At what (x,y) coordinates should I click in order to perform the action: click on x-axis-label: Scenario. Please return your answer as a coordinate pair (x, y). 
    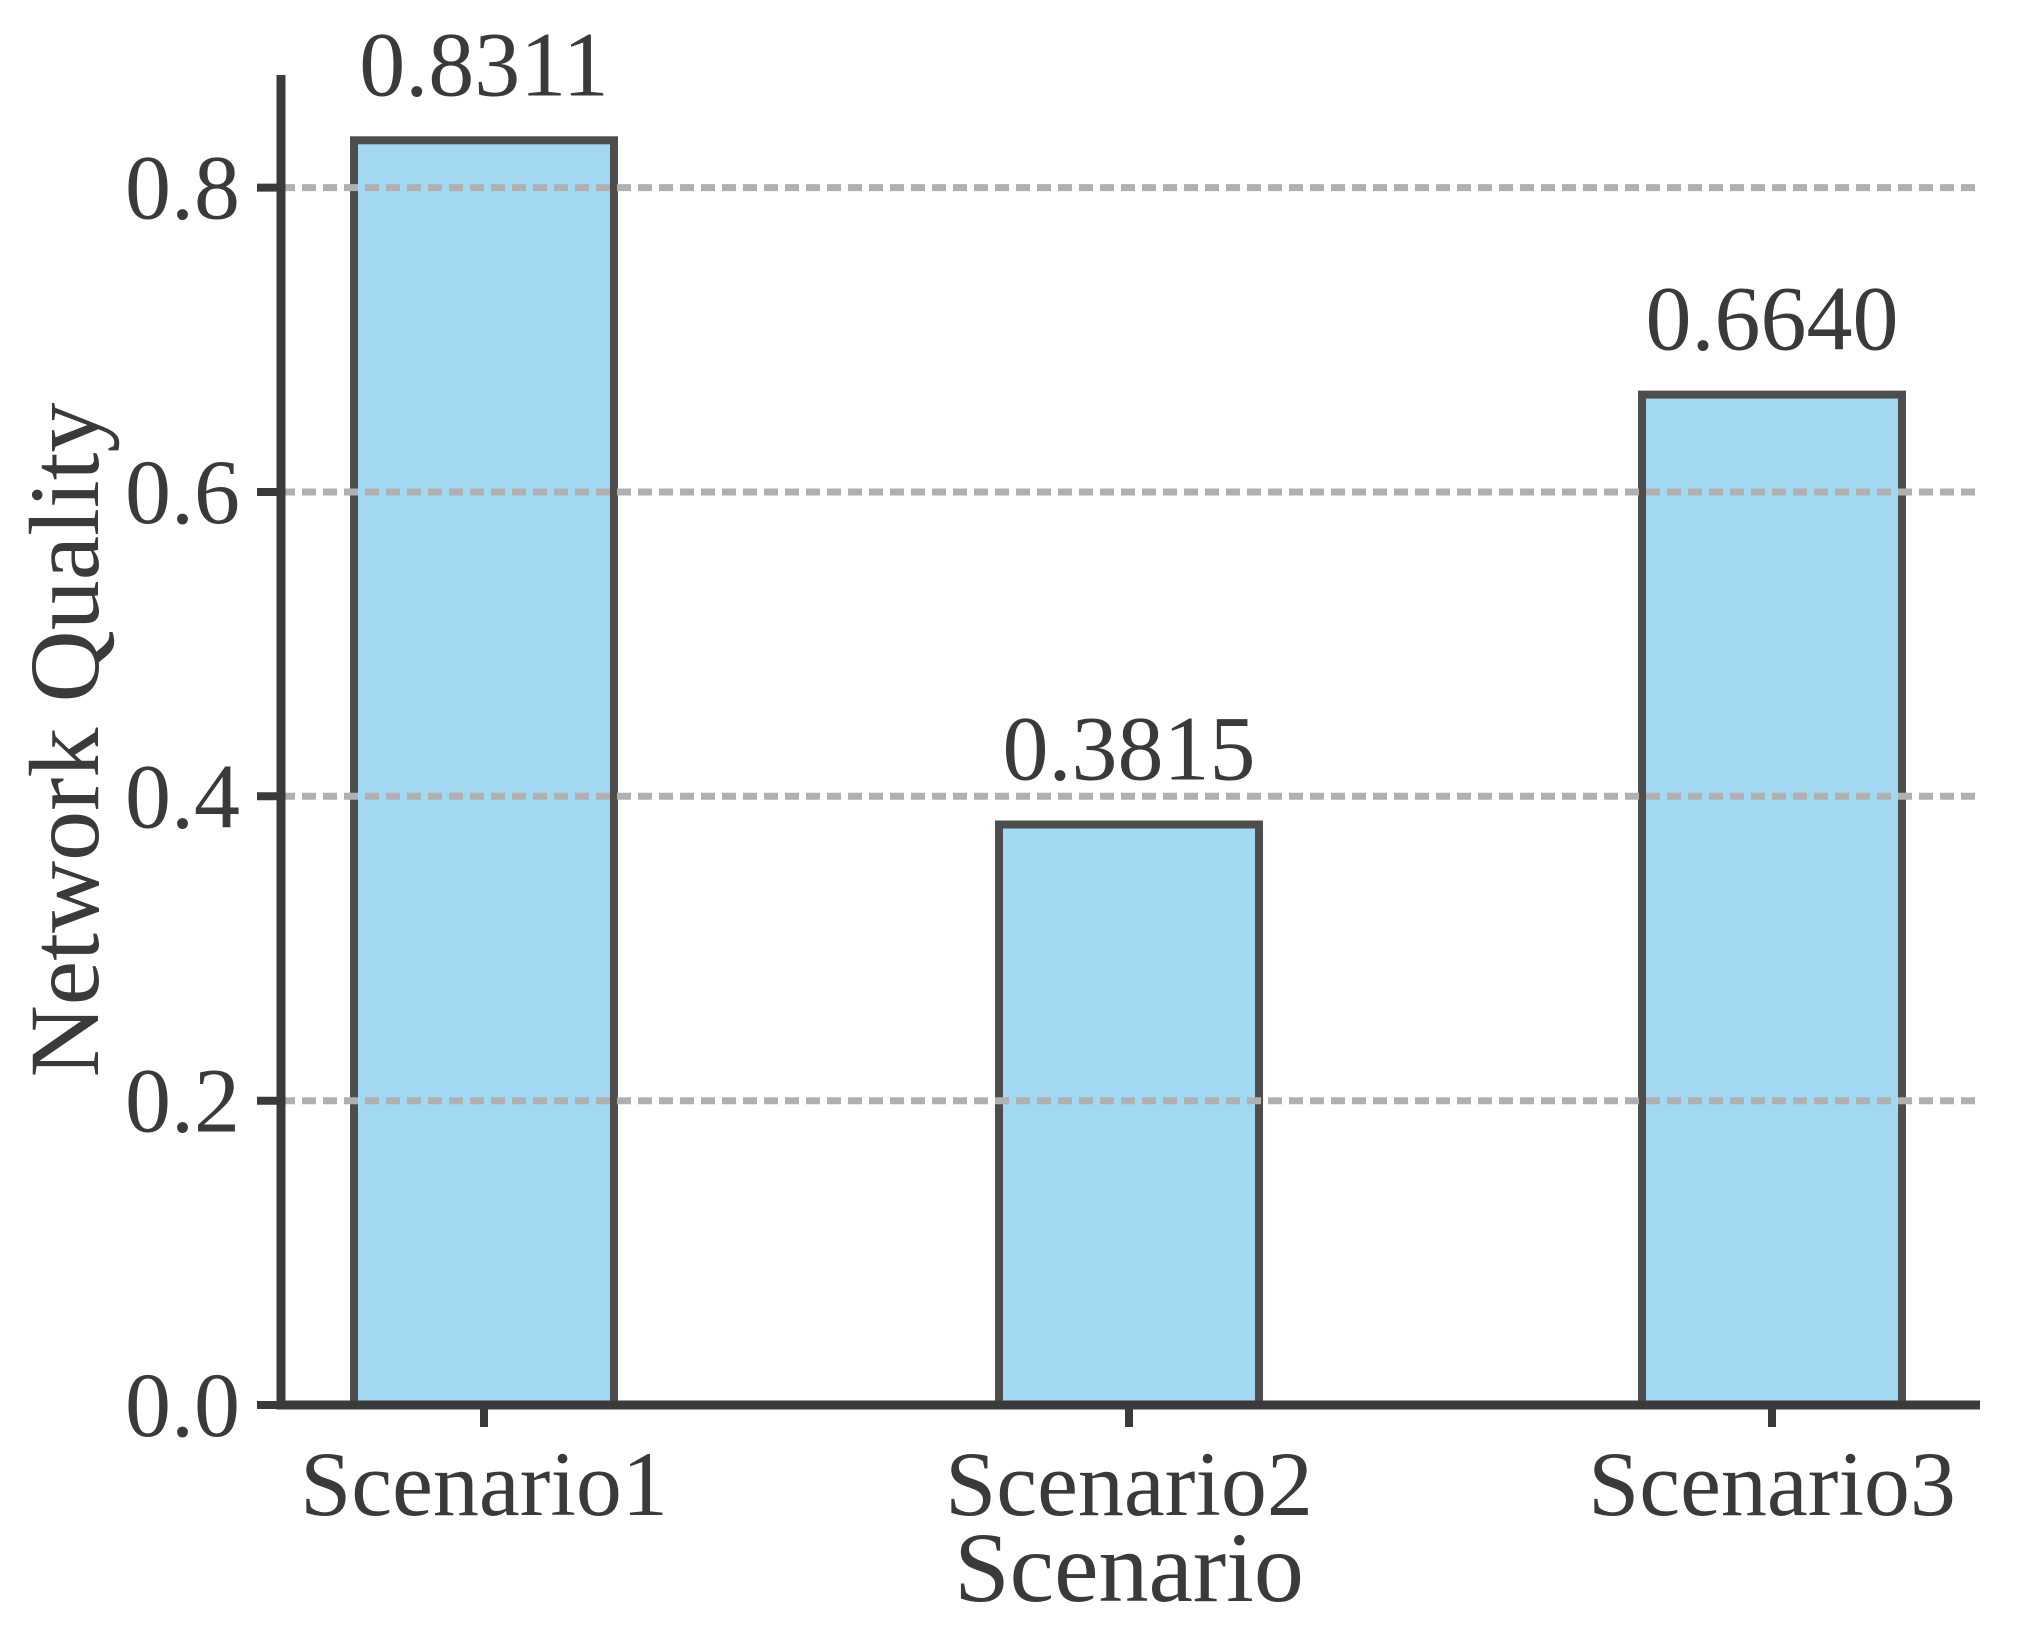
    Looking at the image, I should click on (1129, 1567).